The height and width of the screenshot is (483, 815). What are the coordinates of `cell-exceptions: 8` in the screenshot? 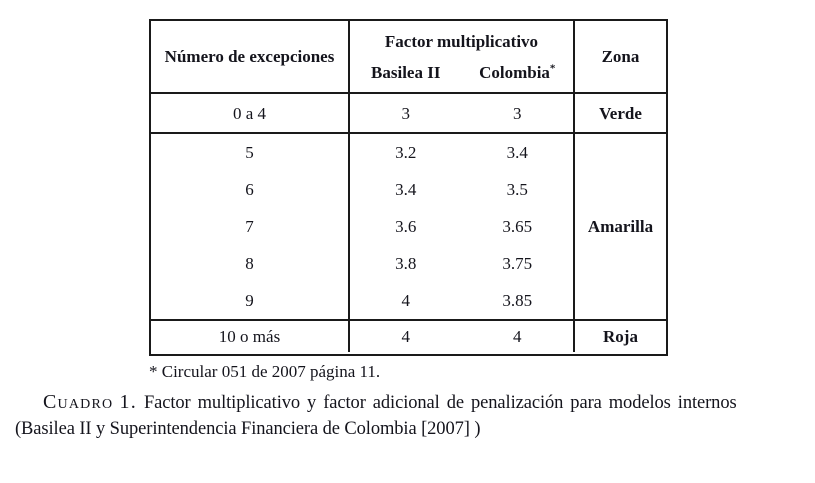 It's located at (250, 263).